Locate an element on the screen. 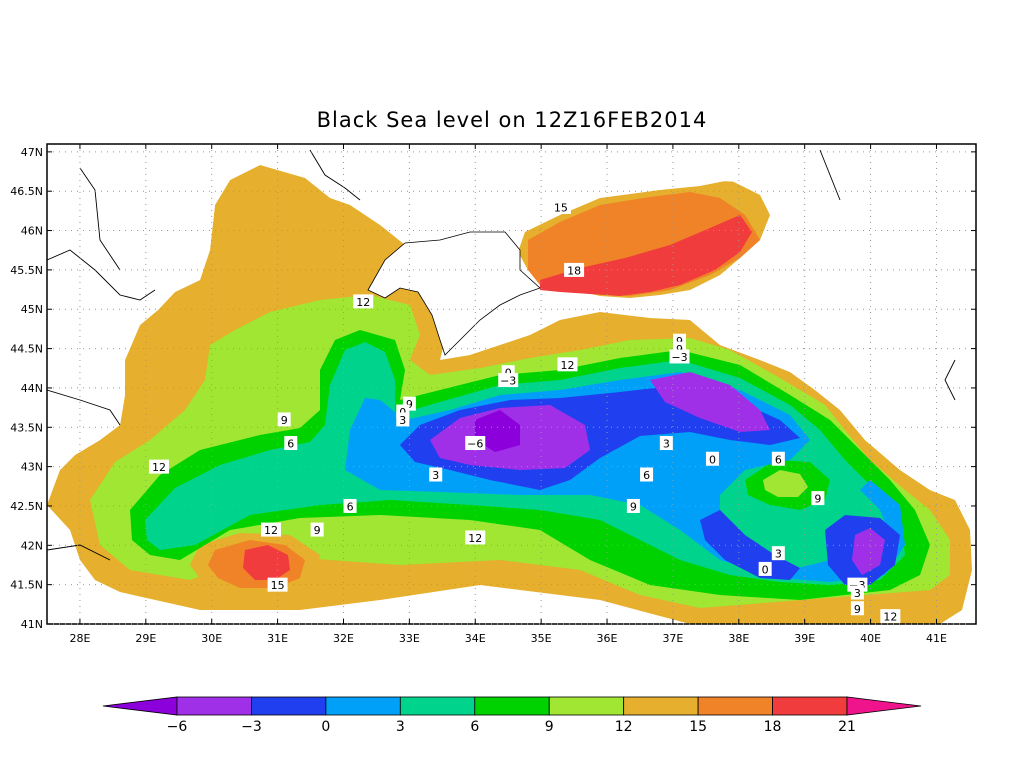 The width and height of the screenshot is (1024, 768). lon-tick-label: 41E is located at coordinates (936, 638).